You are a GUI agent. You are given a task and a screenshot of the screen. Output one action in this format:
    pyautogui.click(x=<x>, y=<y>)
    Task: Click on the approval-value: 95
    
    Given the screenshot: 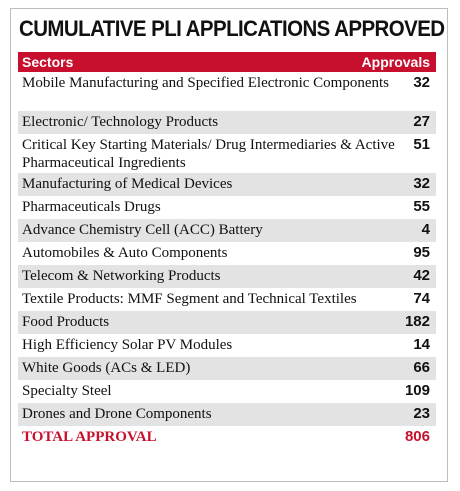 What is the action you would take?
    pyautogui.click(x=421, y=252)
    